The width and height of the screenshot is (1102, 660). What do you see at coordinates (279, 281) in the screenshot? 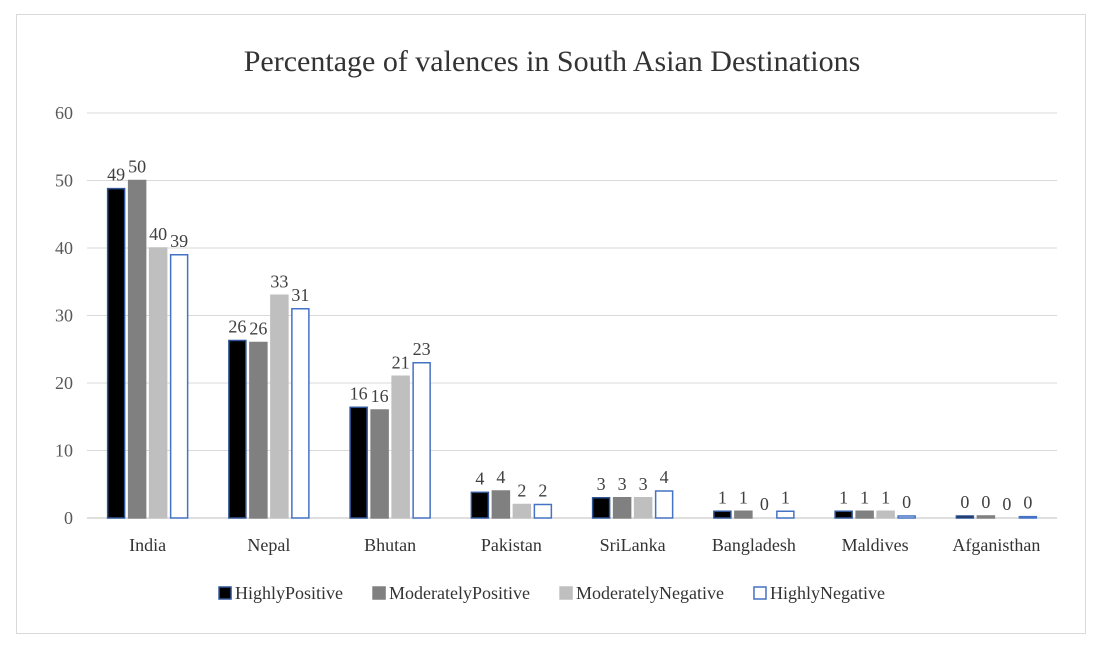
I see `data-label: 33` at bounding box center [279, 281].